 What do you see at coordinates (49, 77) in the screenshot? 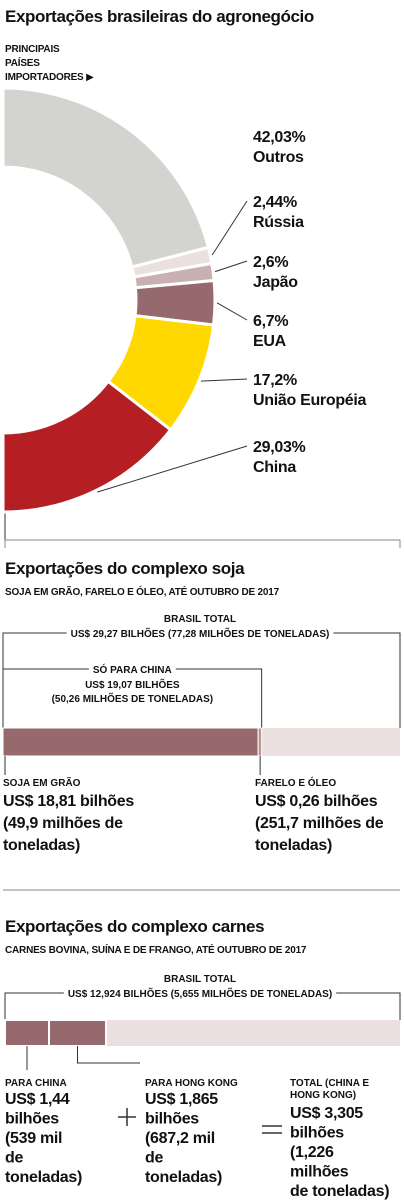
I see `subtitle: IMPORTADORES ▶` at bounding box center [49, 77].